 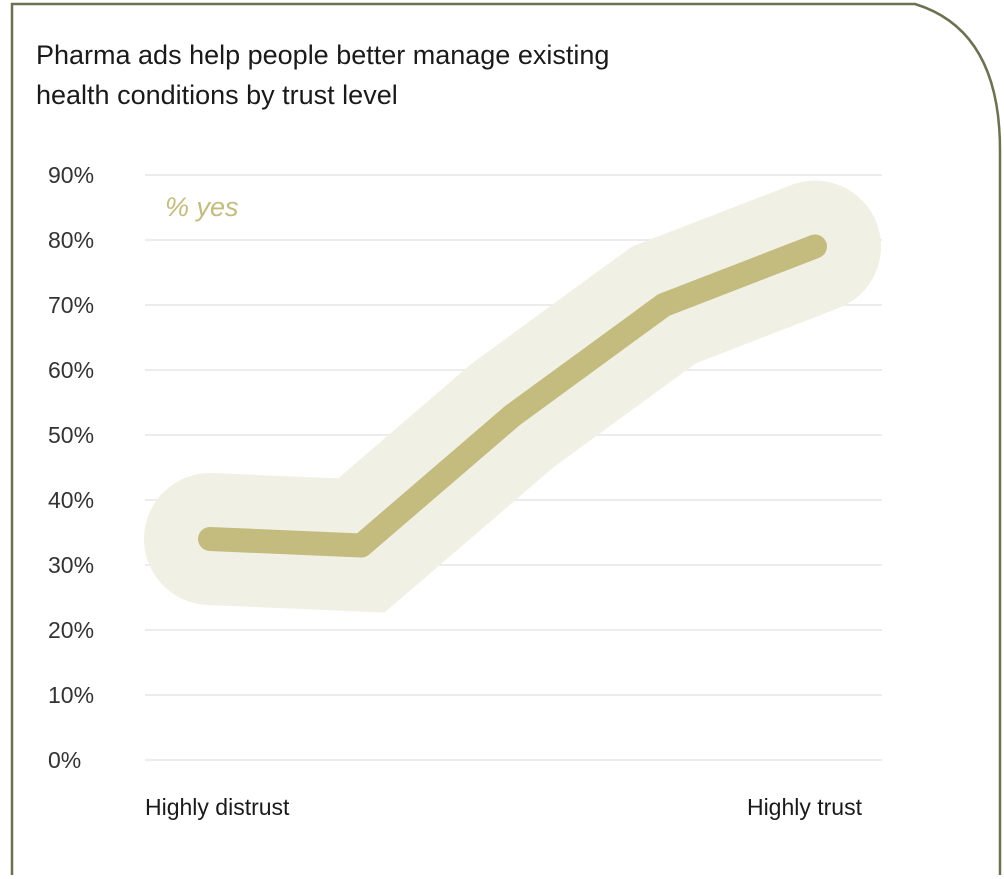 I want to click on y-tick-label: 50%, so click(x=71, y=435).